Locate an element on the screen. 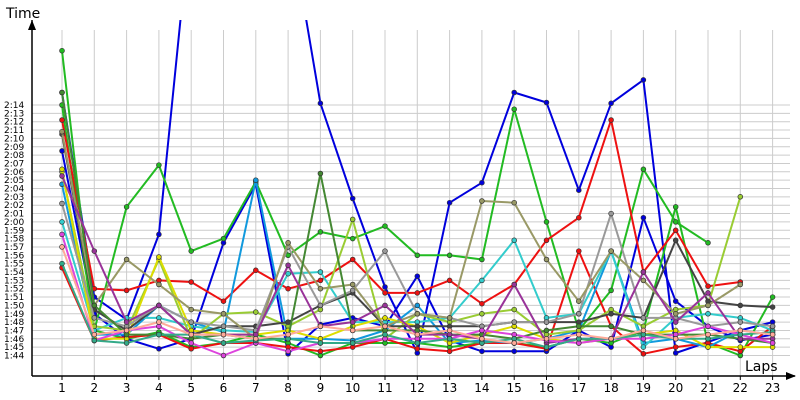 The width and height of the screenshot is (800, 400). x-tick-label: 23 is located at coordinates (772, 388).